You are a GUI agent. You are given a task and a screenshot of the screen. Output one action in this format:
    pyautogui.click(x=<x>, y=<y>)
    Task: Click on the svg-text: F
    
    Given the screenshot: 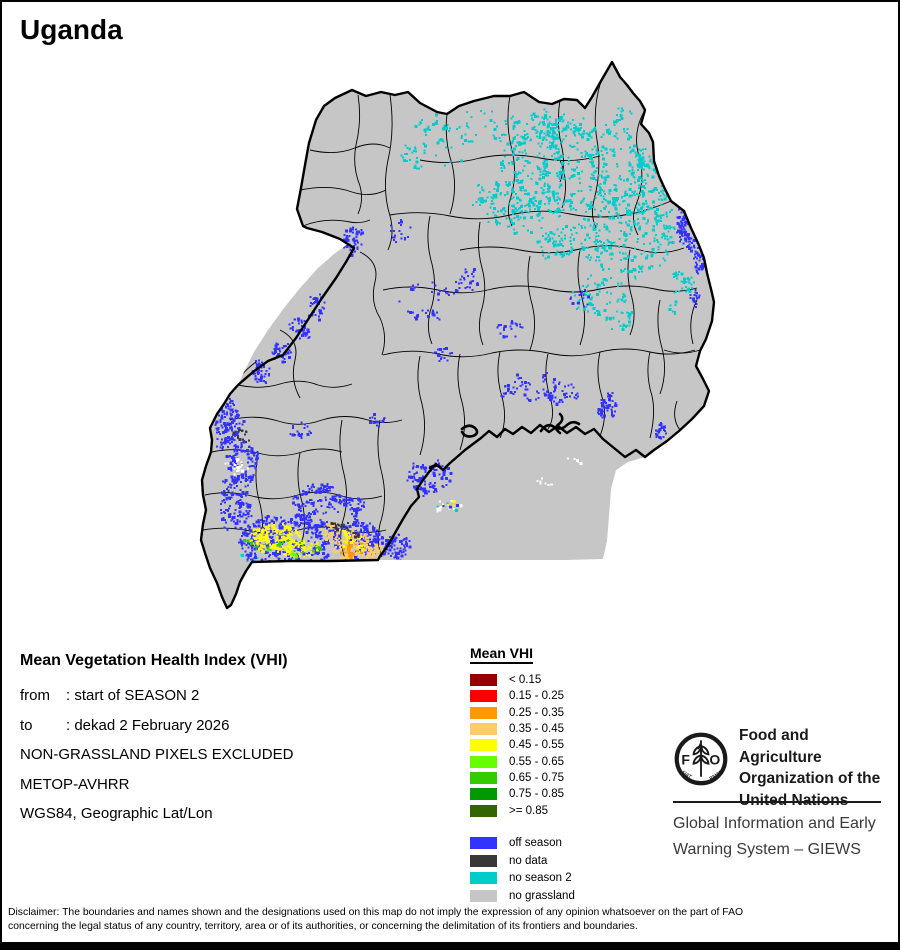 What is the action you would take?
    pyautogui.click(x=685, y=760)
    